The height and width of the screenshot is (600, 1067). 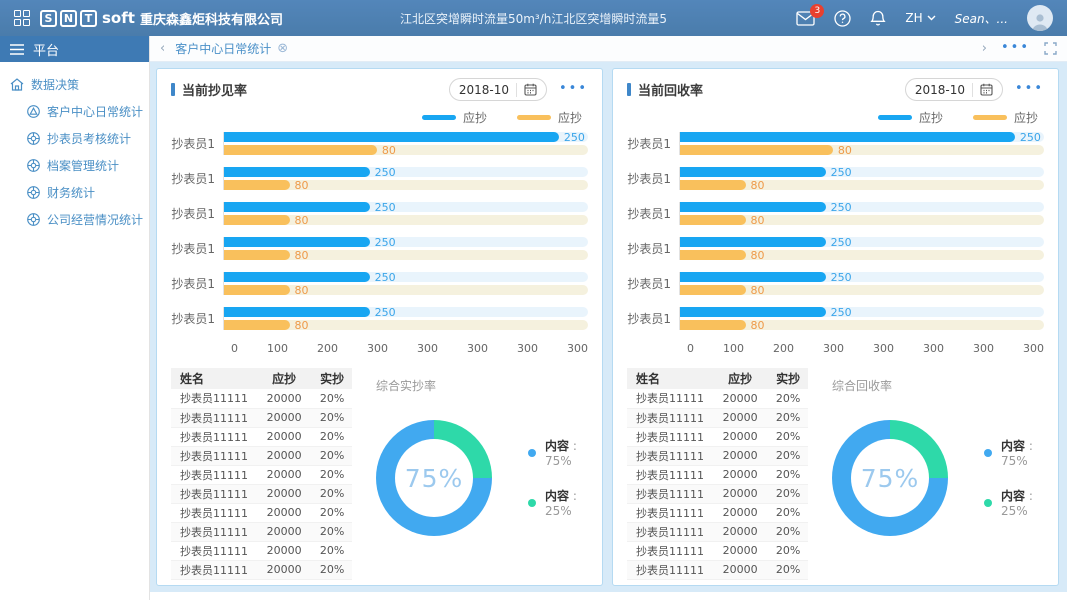 What do you see at coordinates (74, 219) in the screenshot?
I see `sidebar-item-company-operation-stats: 公司经营情况统计` at bounding box center [74, 219].